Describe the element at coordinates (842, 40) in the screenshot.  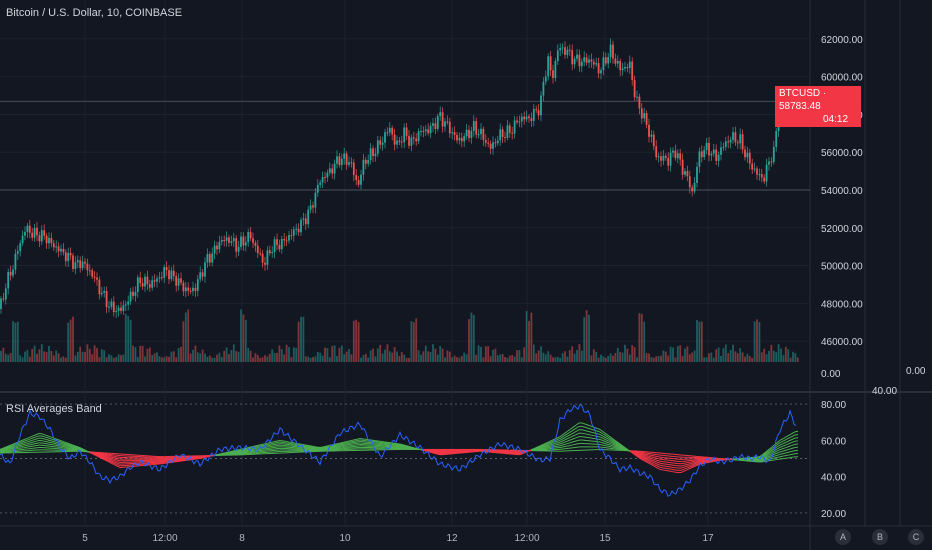
I see `y-tick-label: 62000.00` at that location.